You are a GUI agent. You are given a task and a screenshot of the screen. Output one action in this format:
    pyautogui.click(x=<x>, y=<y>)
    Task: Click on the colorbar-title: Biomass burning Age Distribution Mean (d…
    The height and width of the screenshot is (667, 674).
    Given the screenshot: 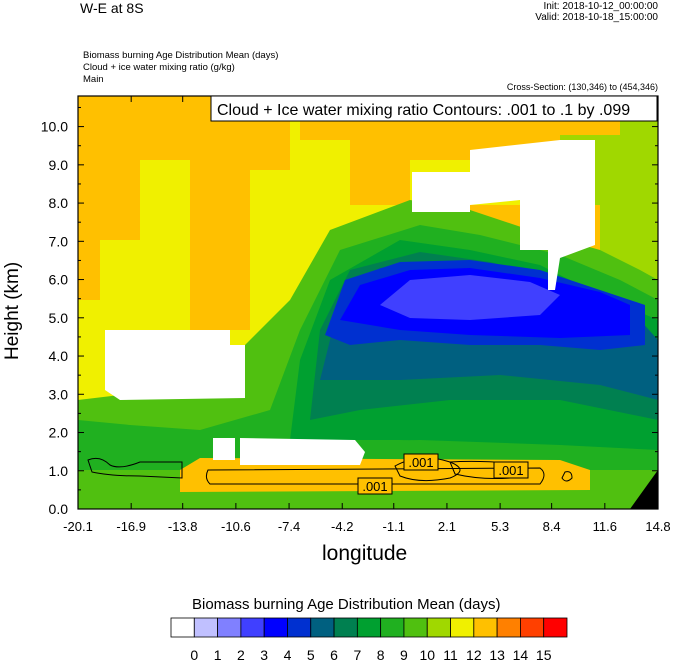 What is the action you would take?
    pyautogui.click(x=346, y=604)
    